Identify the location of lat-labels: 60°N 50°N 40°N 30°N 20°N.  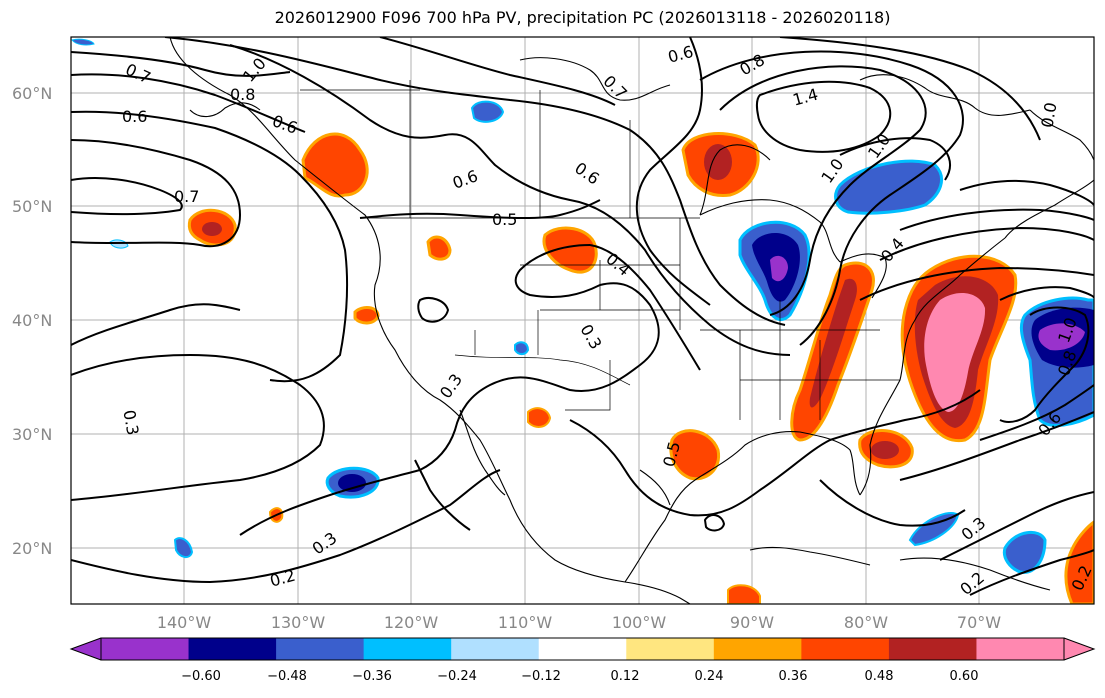
(32, 321).